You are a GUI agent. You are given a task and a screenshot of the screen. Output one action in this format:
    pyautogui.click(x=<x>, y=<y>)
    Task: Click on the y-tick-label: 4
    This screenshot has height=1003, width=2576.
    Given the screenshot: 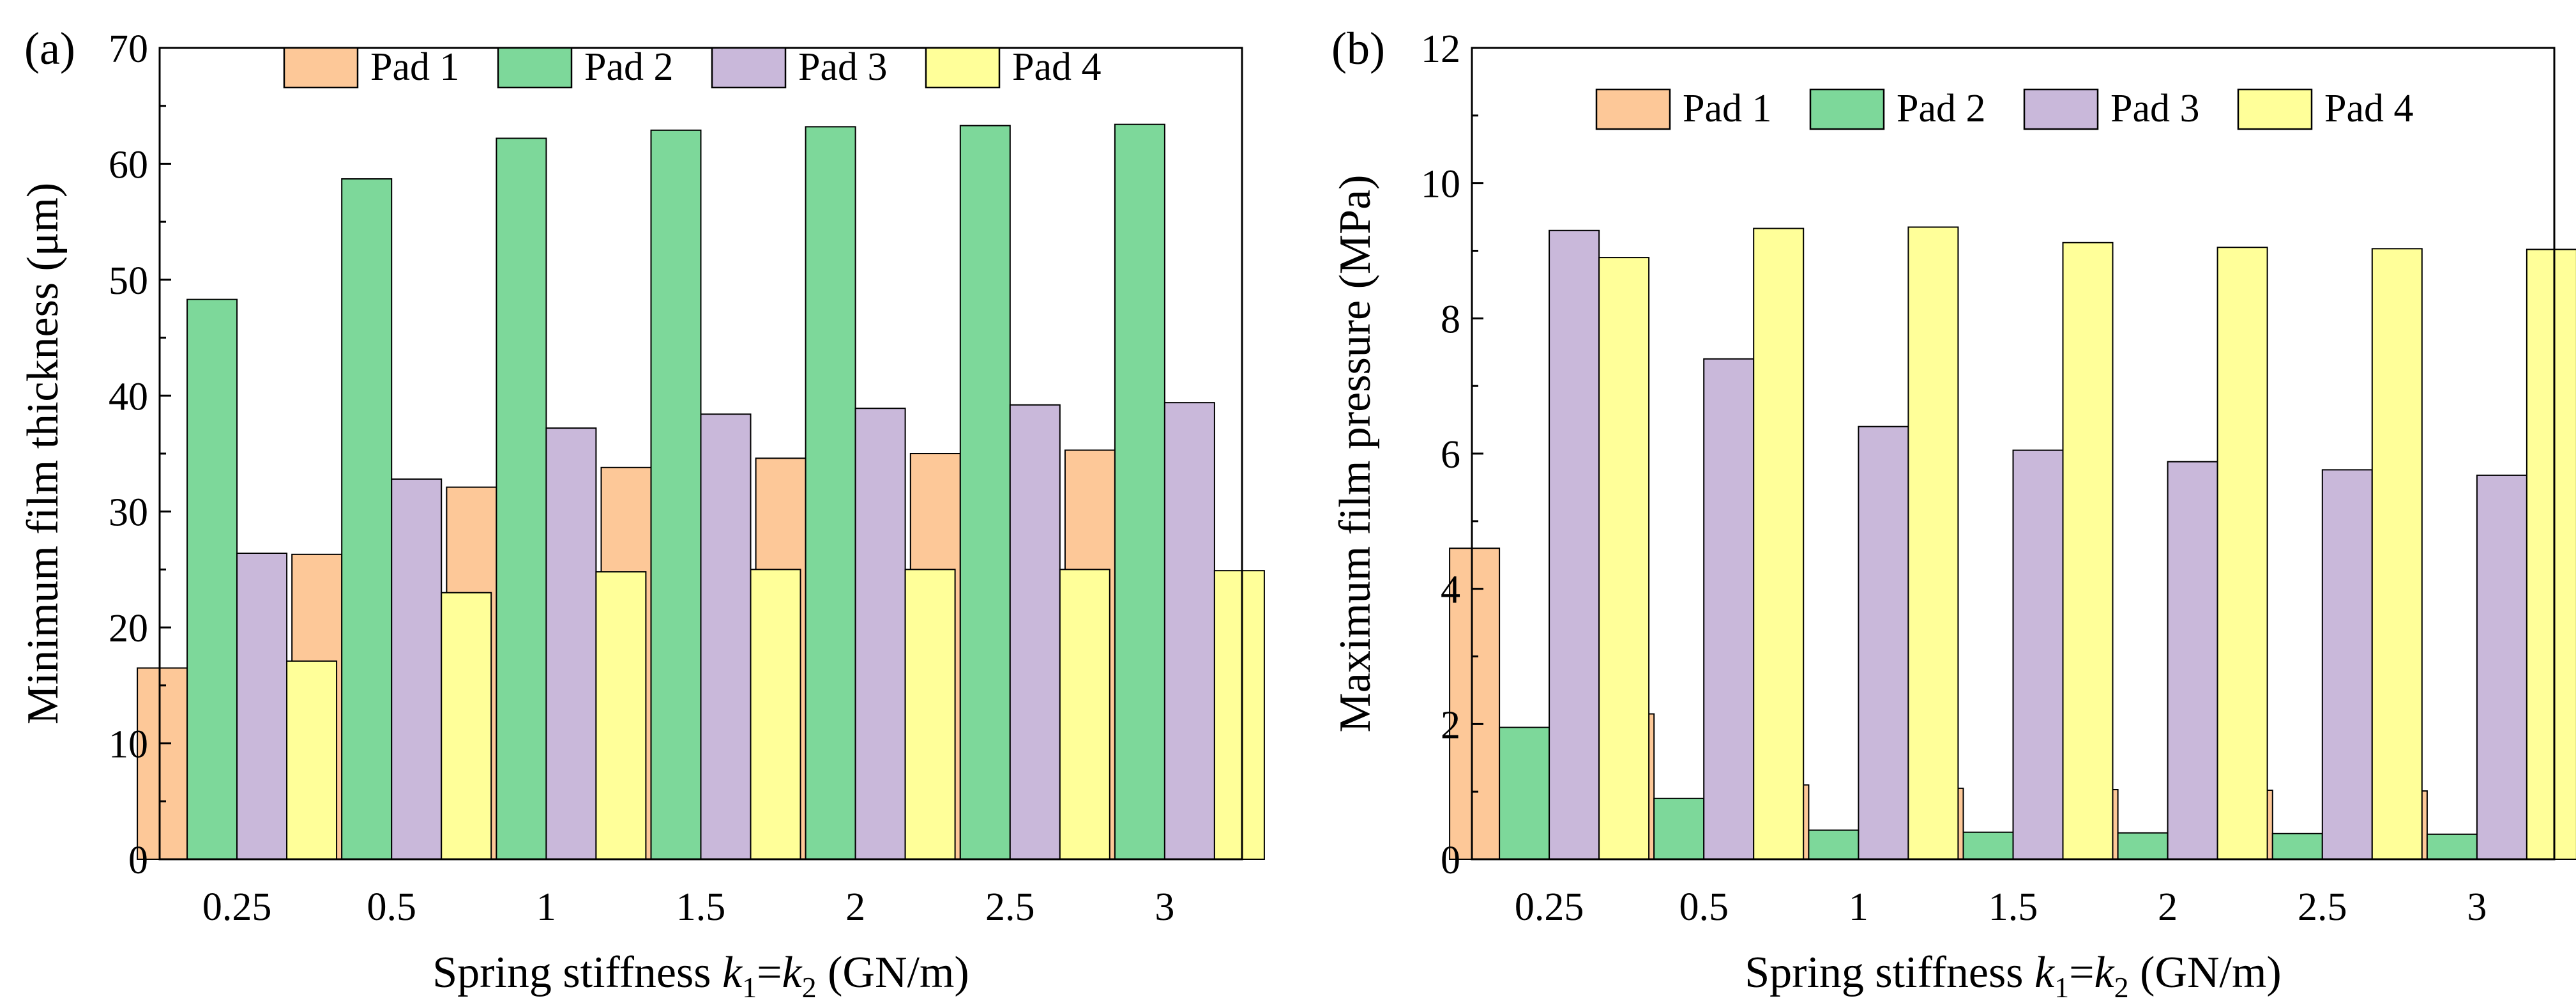 What is the action you would take?
    pyautogui.click(x=1451, y=590)
    